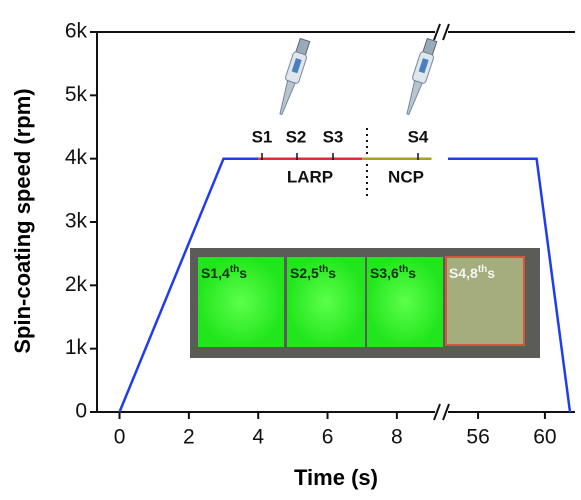 The width and height of the screenshot is (581, 500). I want to click on annotation: S3, so click(333, 136).